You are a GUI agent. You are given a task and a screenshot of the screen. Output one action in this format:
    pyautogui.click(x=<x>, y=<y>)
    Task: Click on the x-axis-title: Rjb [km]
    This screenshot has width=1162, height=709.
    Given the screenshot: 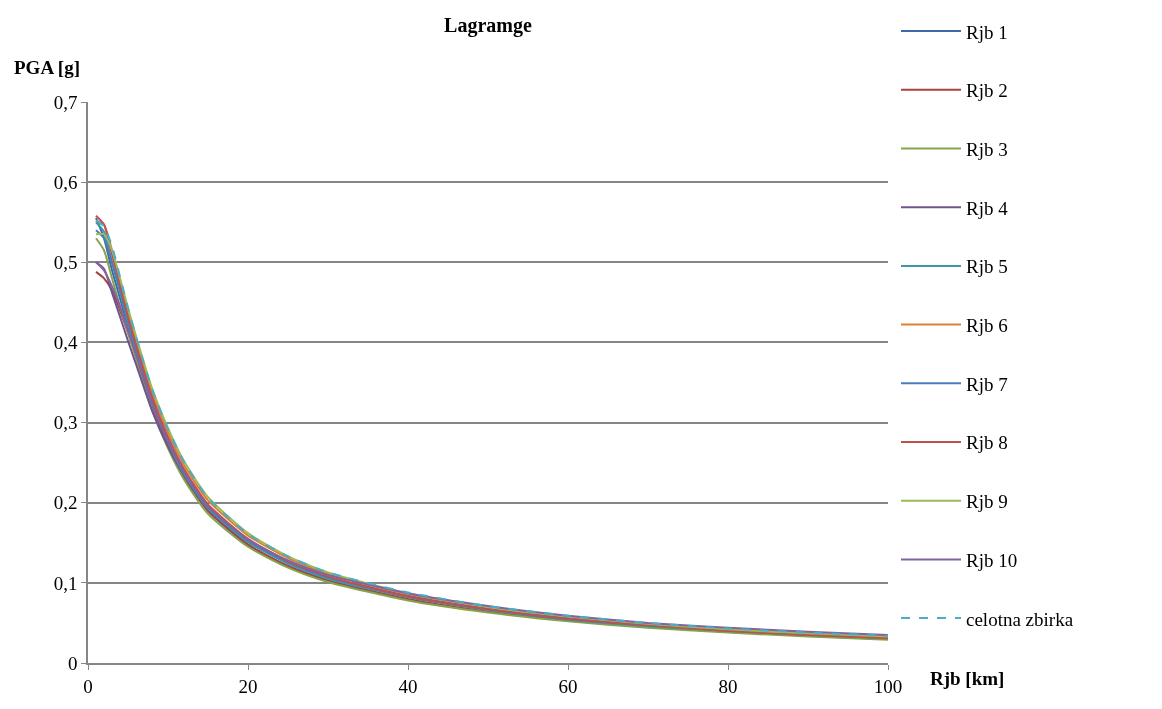 What is the action you would take?
    pyautogui.click(x=967, y=678)
    